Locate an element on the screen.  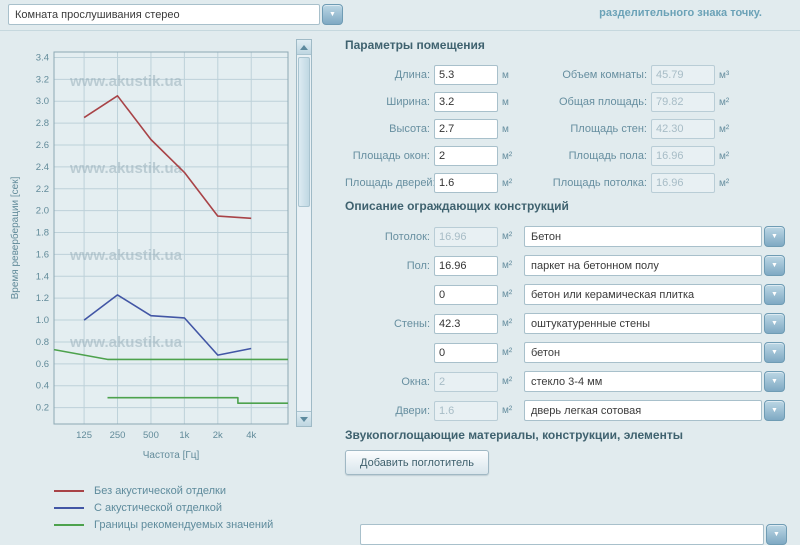
svg-text: Время реверберации [сек] is located at coordinates (15, 237).